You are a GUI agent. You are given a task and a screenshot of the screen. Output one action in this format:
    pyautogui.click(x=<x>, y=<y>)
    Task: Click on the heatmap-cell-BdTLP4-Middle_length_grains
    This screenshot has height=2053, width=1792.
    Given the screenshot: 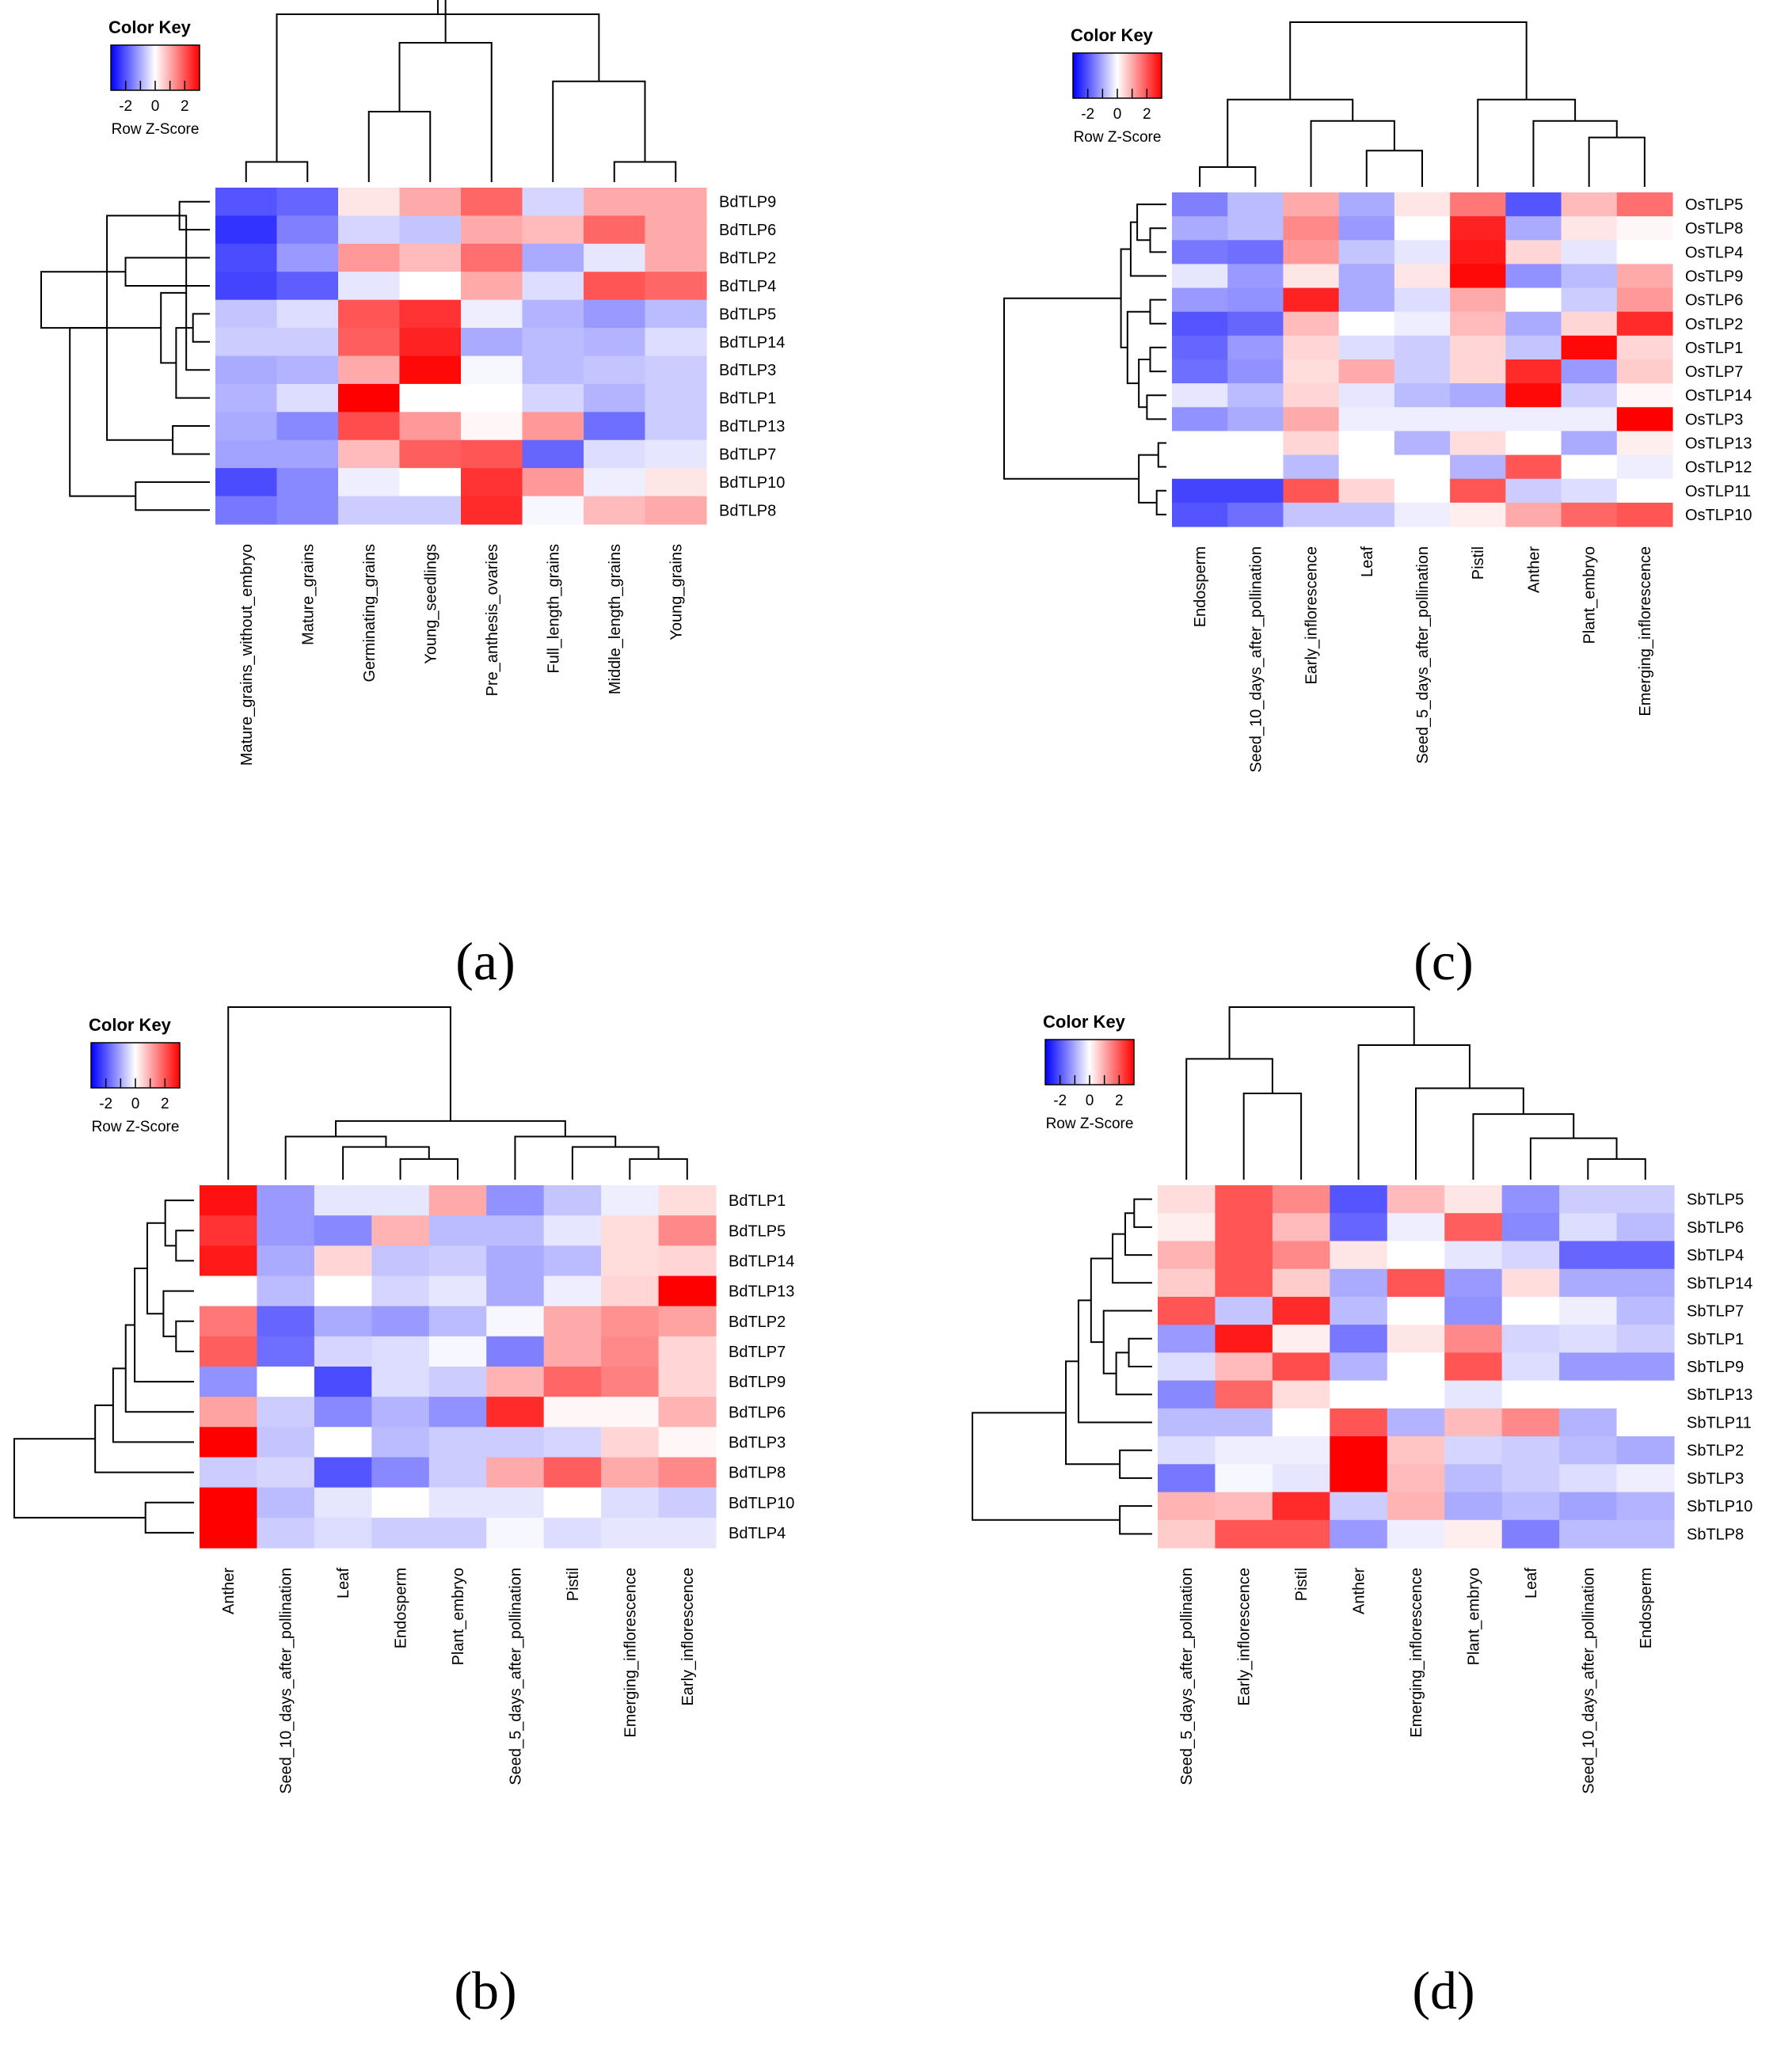 What is the action you would take?
    pyautogui.click(x=615, y=286)
    